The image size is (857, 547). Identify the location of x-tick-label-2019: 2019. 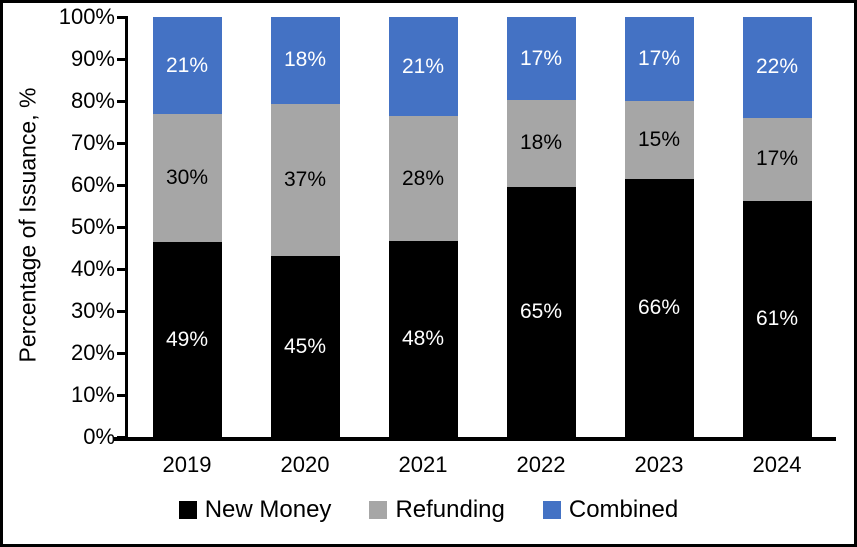
(187, 464).